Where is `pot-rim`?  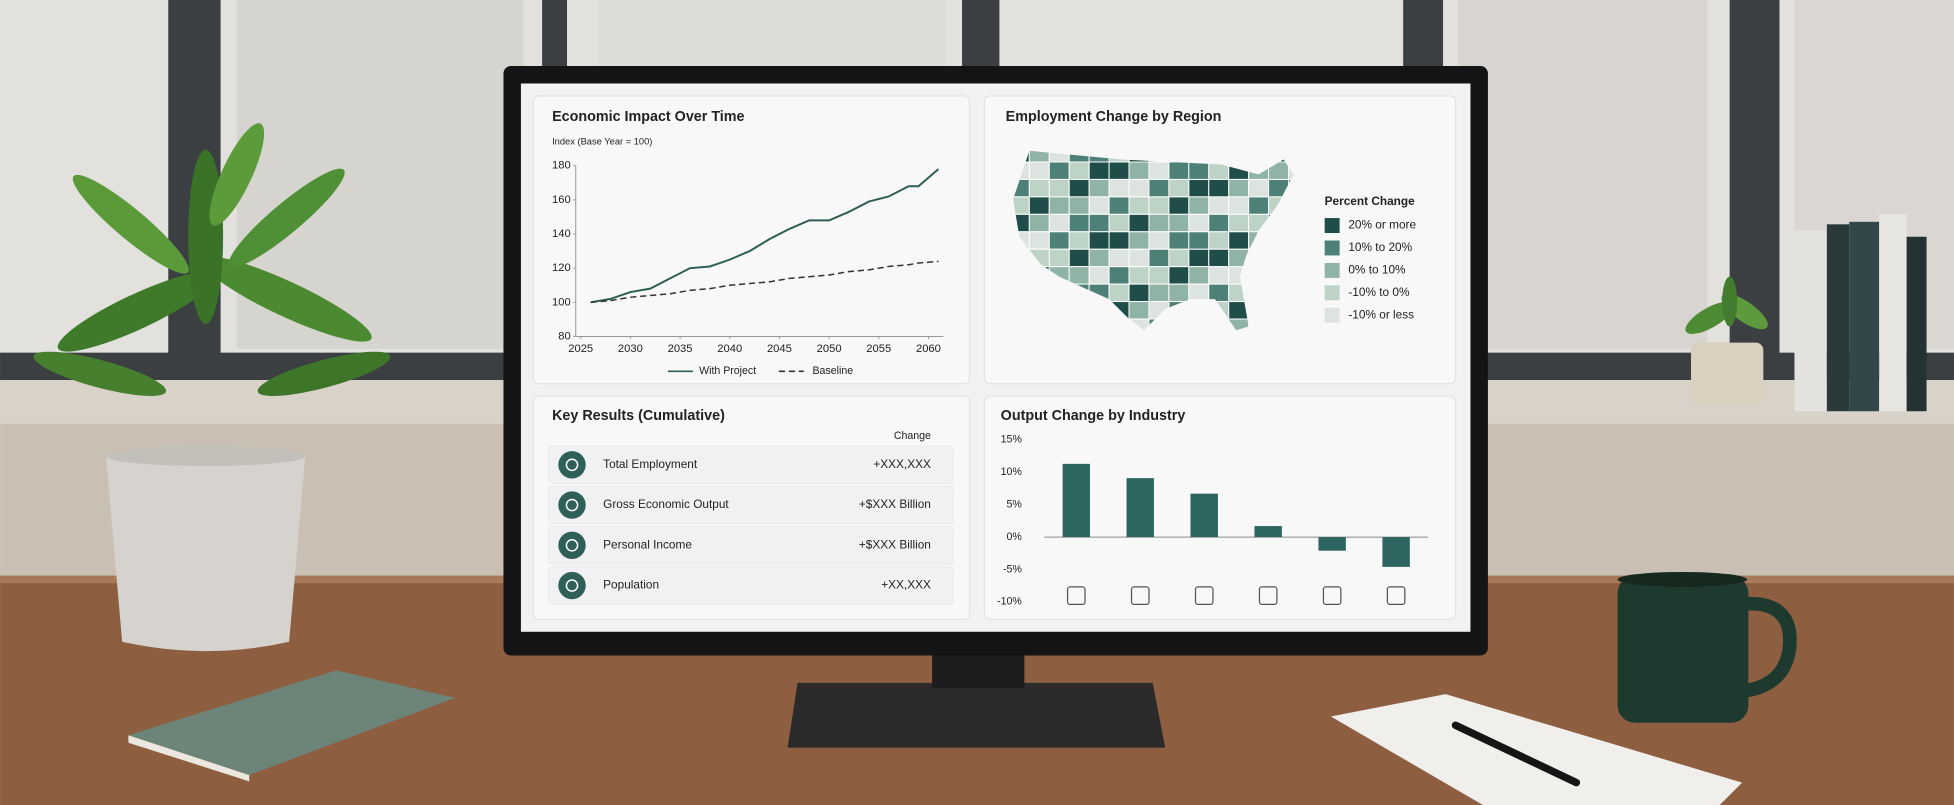 pot-rim is located at coordinates (205, 456).